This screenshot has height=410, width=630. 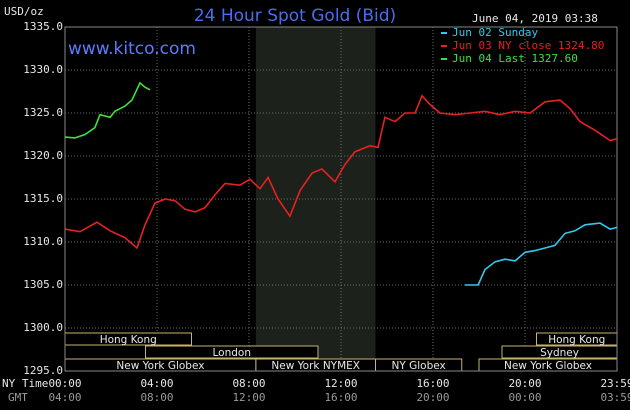 I want to click on x2-tick-label: 20:00, so click(x=432, y=397).